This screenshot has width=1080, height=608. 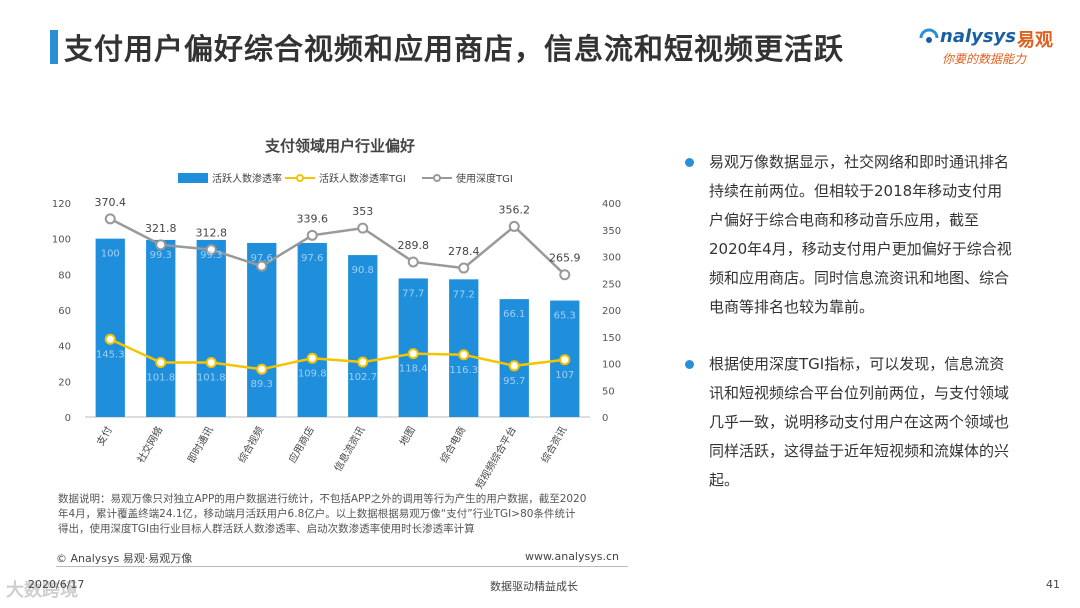 I want to click on bar-data-label: 77.7, so click(x=413, y=293).